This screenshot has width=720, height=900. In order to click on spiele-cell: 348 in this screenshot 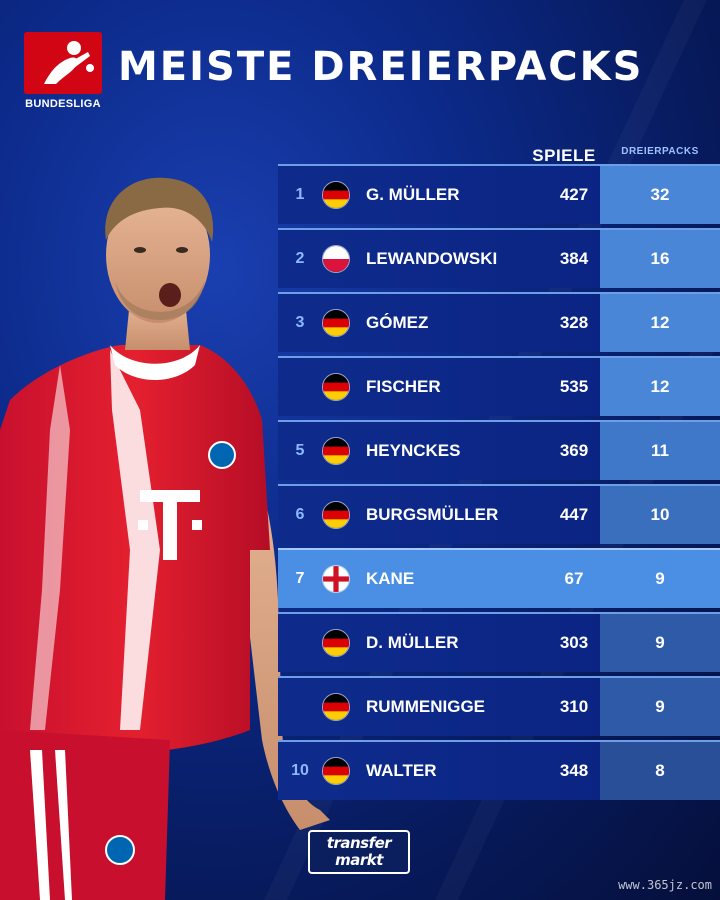, I will do `click(574, 770)`.